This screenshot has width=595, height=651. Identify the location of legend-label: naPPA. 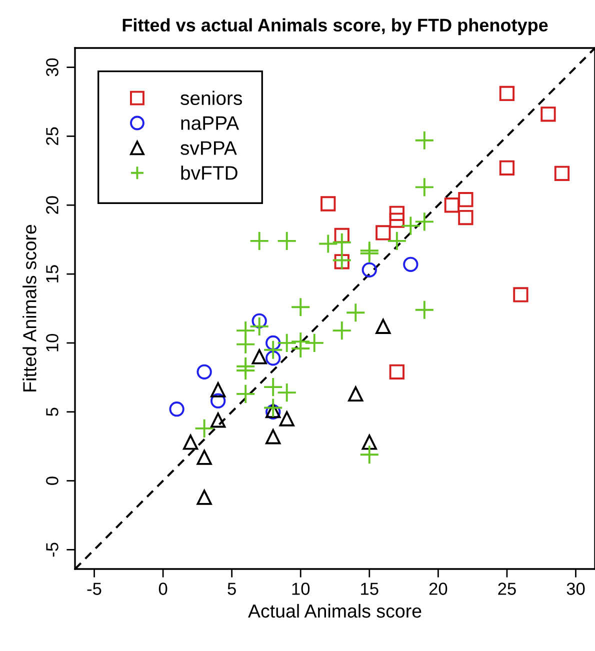
(210, 123).